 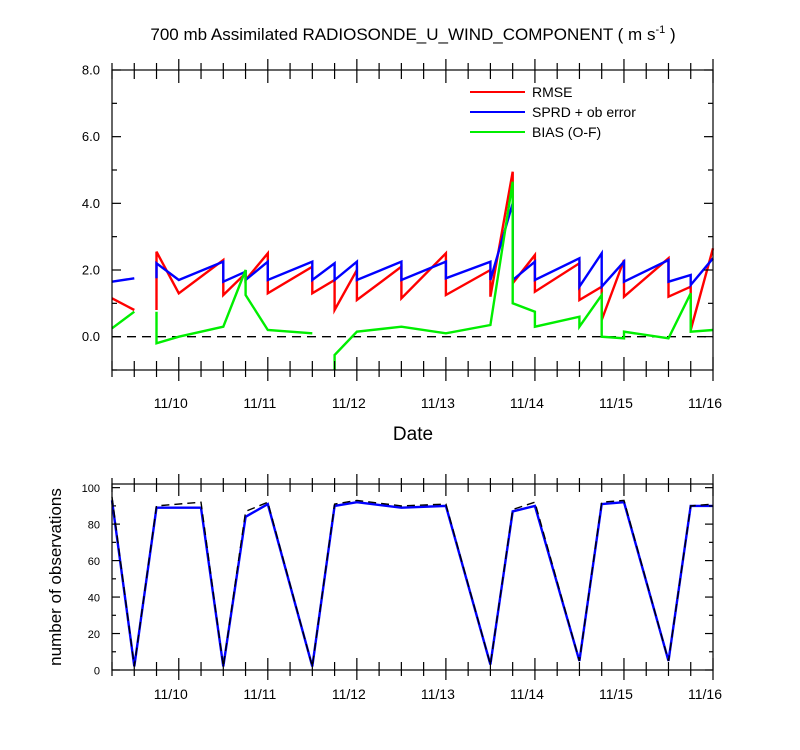 What do you see at coordinates (412, 246) in the screenshot?
I see `top-series-sprd-ob-error` at bounding box center [412, 246].